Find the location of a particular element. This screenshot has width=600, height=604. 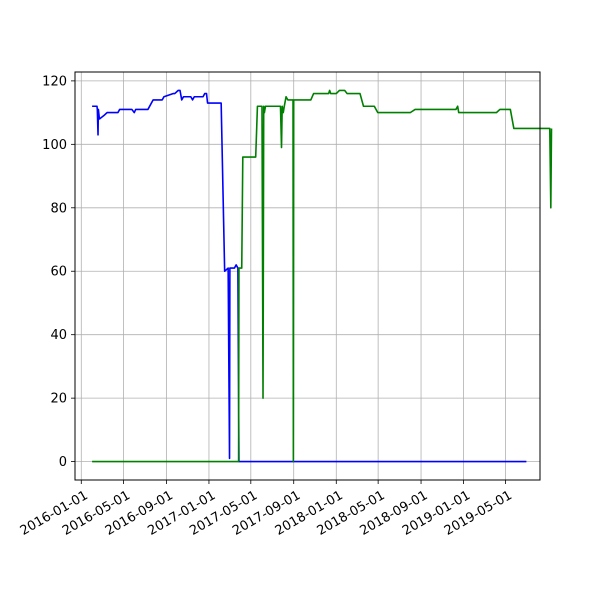

y-tick-label: 40 is located at coordinates (58, 335).